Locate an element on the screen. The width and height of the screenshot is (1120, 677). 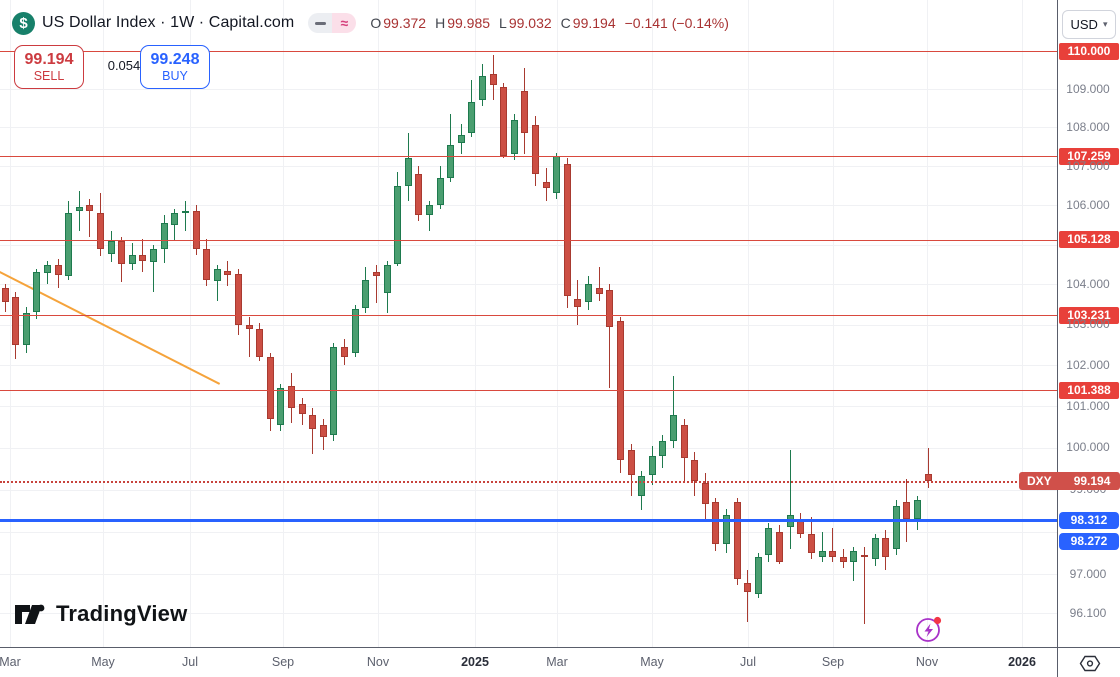
current-price-line is located at coordinates (528, 482).